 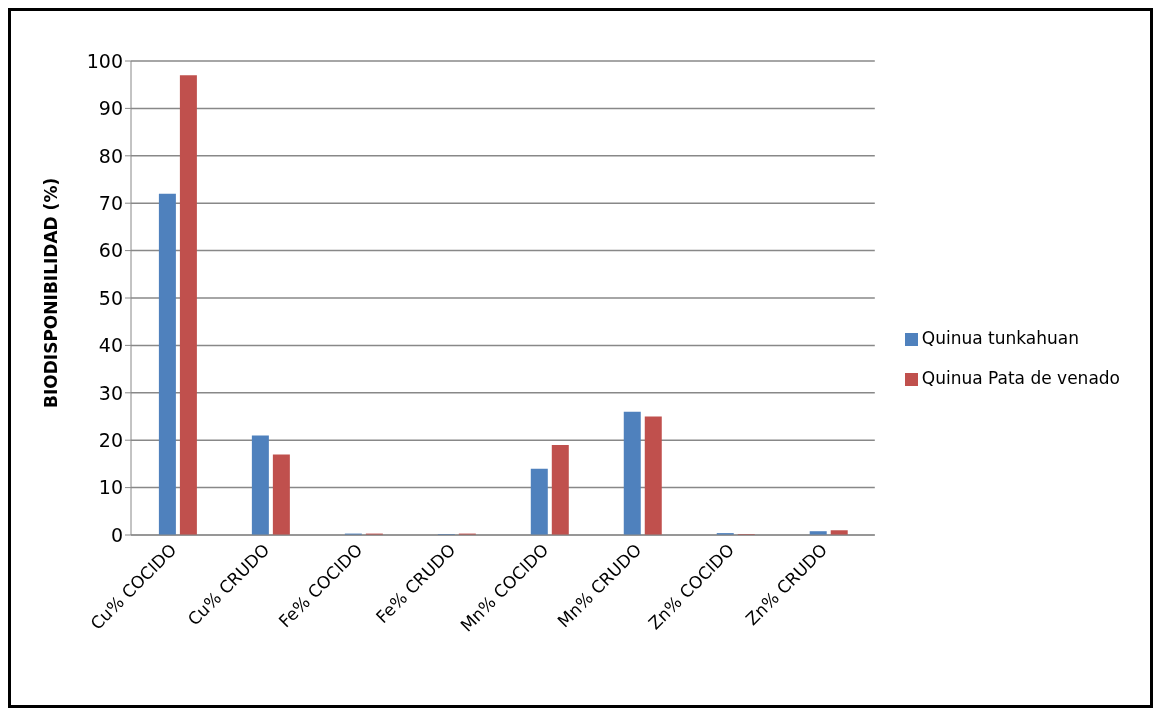 What do you see at coordinates (110, 202) in the screenshot?
I see `y-tick-label: 70` at bounding box center [110, 202].